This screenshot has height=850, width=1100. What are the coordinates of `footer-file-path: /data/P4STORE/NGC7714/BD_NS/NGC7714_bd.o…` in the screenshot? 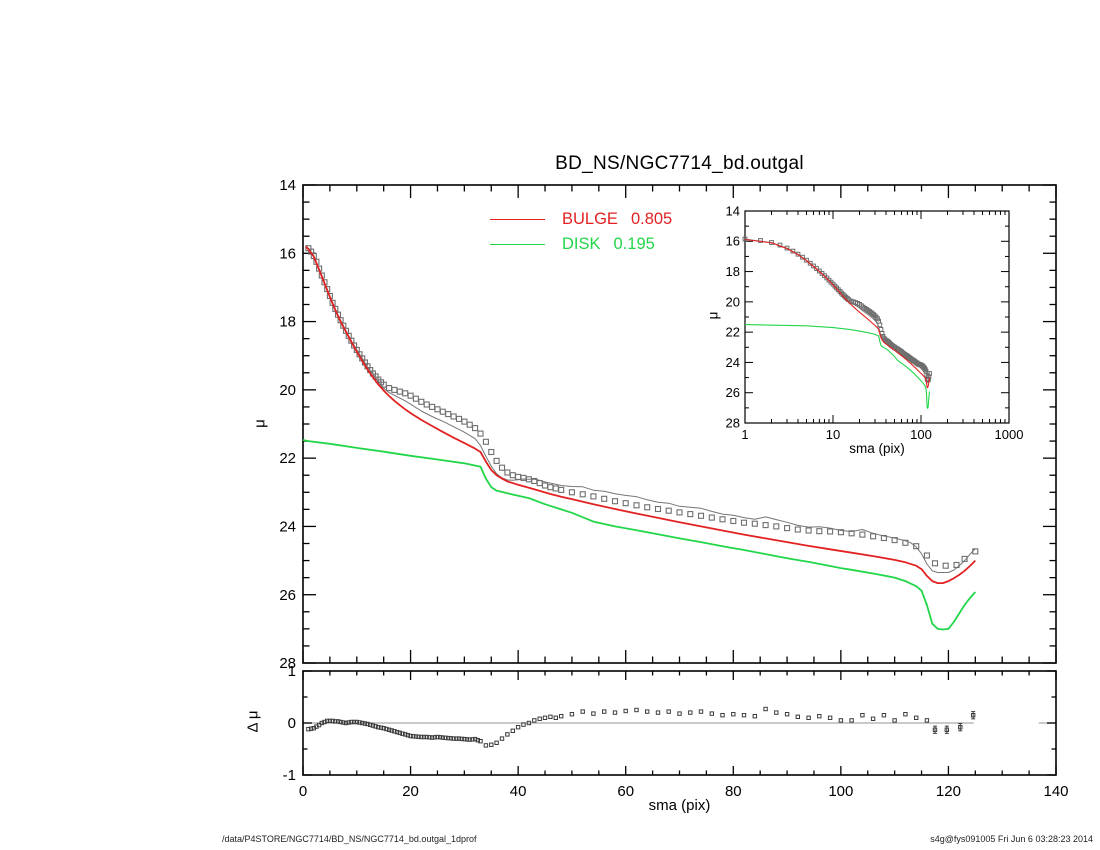 It's located at (349, 839).